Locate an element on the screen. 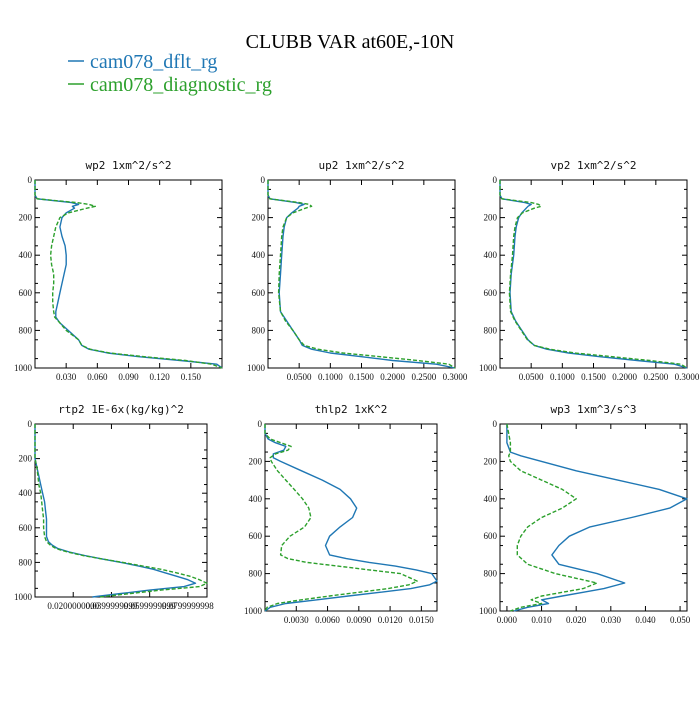  panel-title: up2 1xm^2/s^2 is located at coordinates (361, 165).